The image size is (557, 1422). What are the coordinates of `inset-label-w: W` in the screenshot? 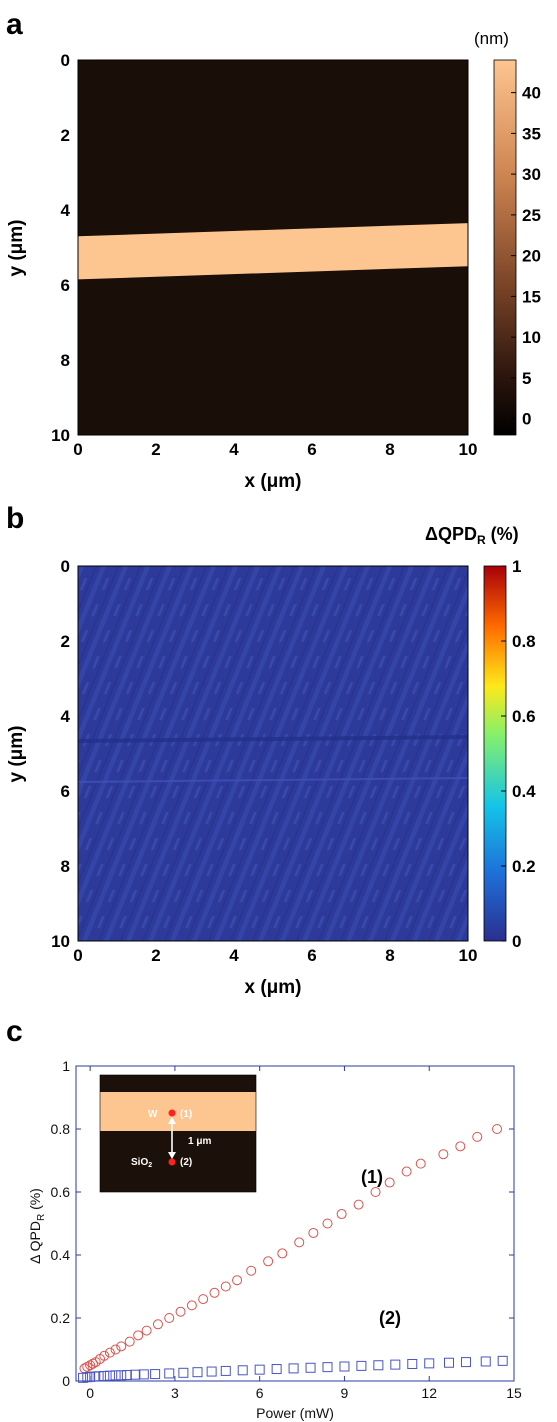 It's located at (153, 1114).